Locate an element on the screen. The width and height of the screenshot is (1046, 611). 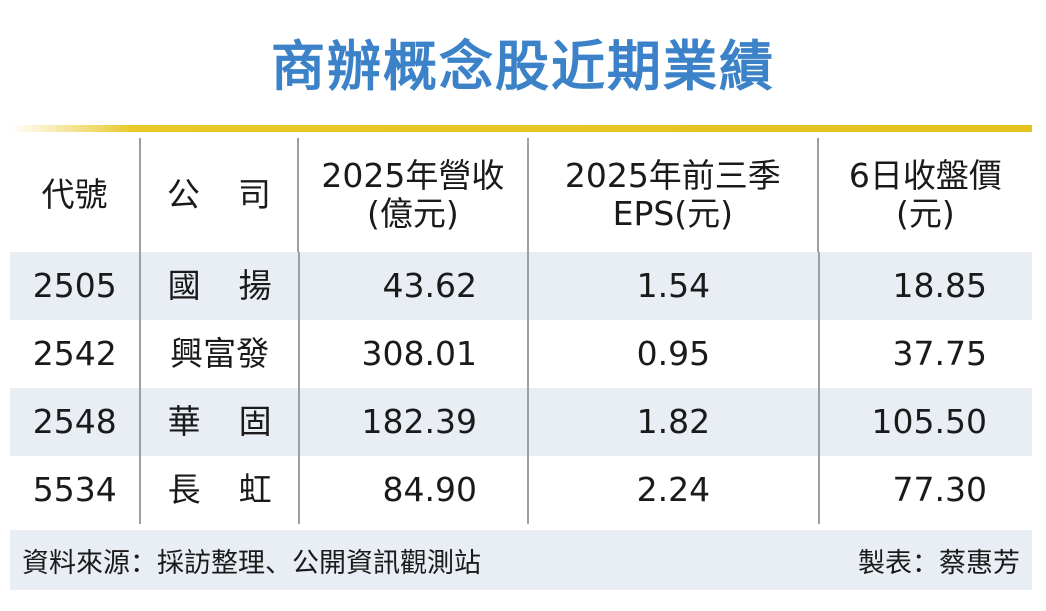
table-row: 5534 長虹 84.90 2.24 77.30 is located at coordinates (521, 490).